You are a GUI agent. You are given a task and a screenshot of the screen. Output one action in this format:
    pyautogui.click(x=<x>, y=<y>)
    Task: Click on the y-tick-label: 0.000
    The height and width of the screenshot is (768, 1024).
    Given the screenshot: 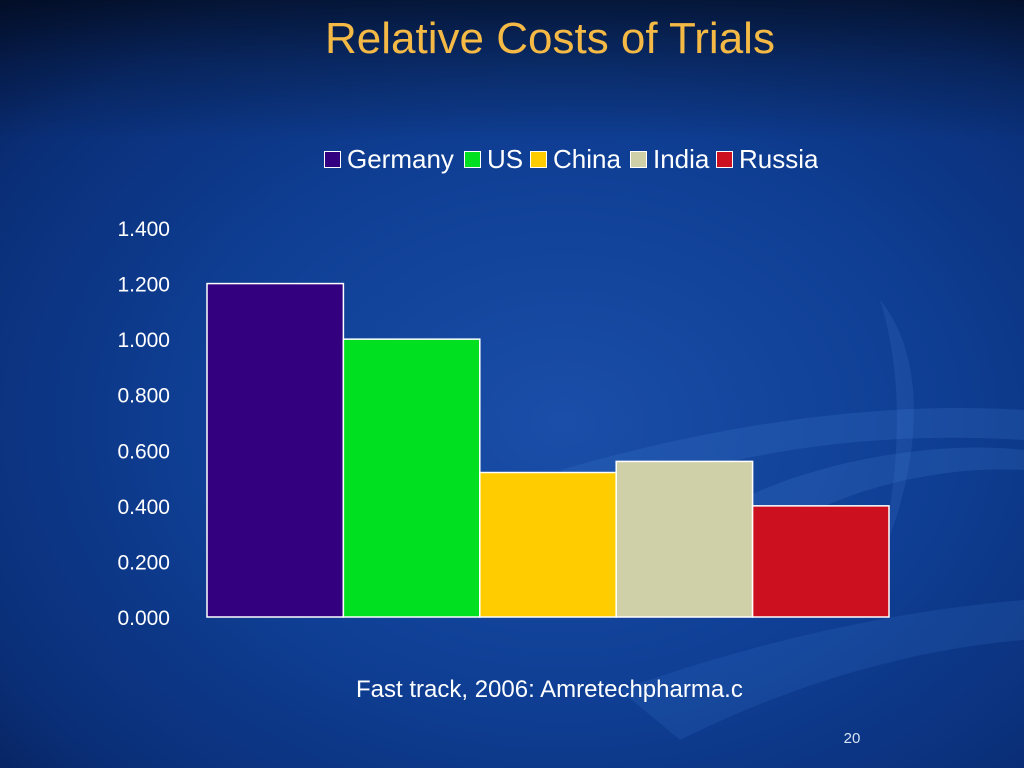 What is the action you would take?
    pyautogui.click(x=143, y=618)
    